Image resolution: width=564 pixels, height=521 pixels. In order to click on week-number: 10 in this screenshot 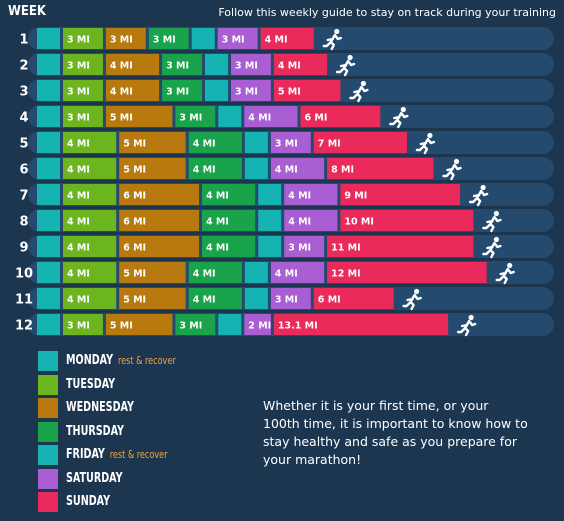, I will do `click(24, 274)`.